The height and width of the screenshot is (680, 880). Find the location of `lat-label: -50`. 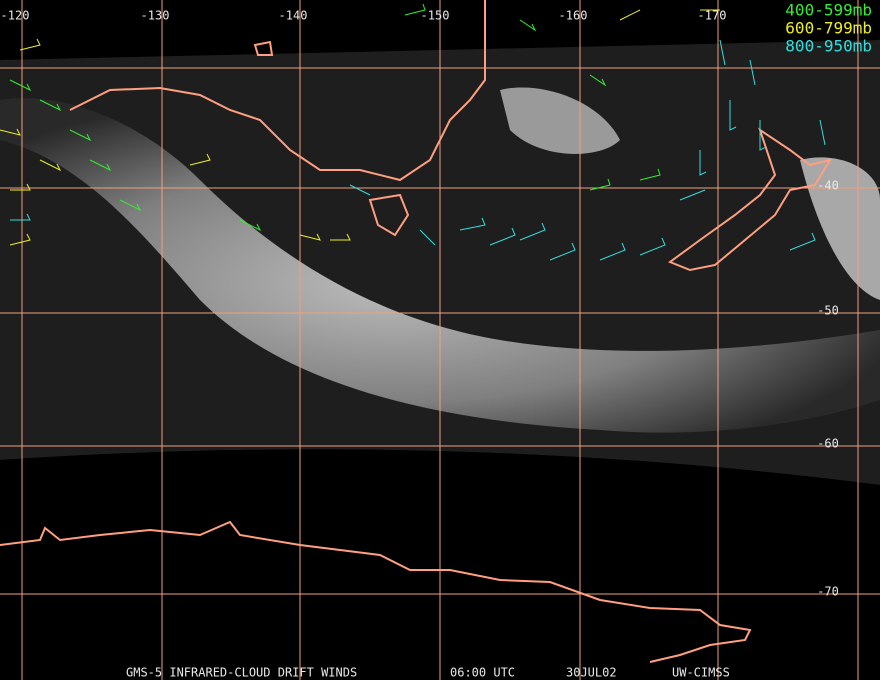

lat-label: -50 is located at coordinates (828, 311).